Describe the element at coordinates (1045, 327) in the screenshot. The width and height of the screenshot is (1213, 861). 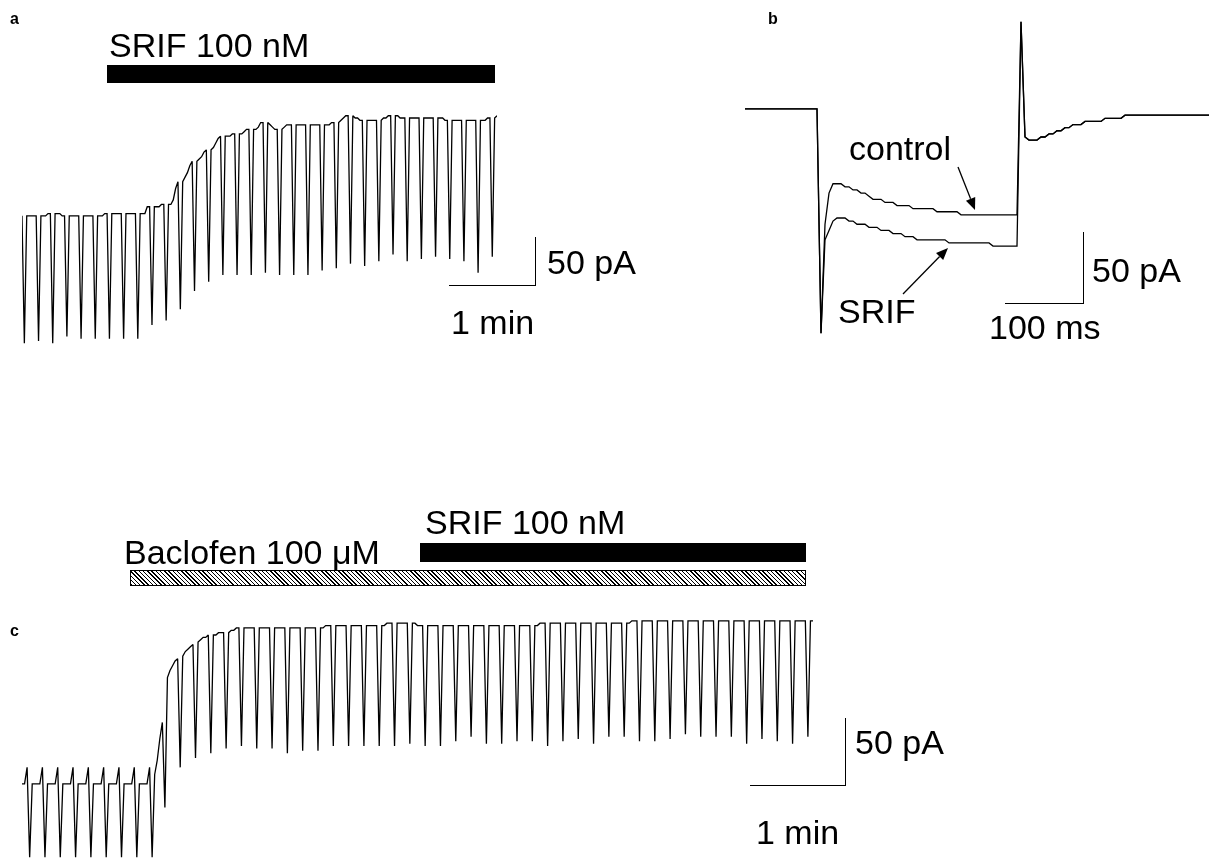
I see `annotation: 100 ms` at that location.